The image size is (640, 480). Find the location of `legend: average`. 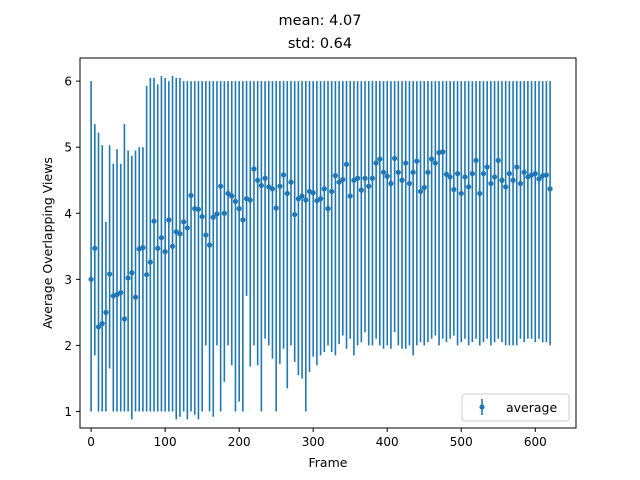

legend: average is located at coordinates (515, 407).